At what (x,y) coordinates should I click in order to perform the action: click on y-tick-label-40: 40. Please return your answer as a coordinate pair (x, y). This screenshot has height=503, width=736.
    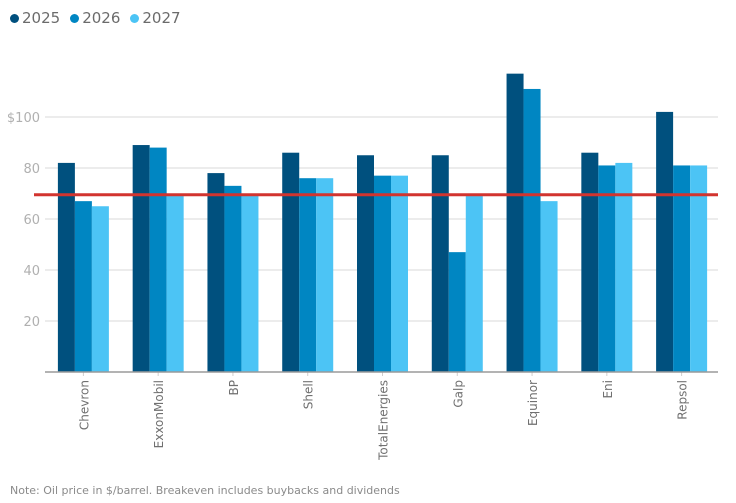
    Looking at the image, I should click on (31, 271).